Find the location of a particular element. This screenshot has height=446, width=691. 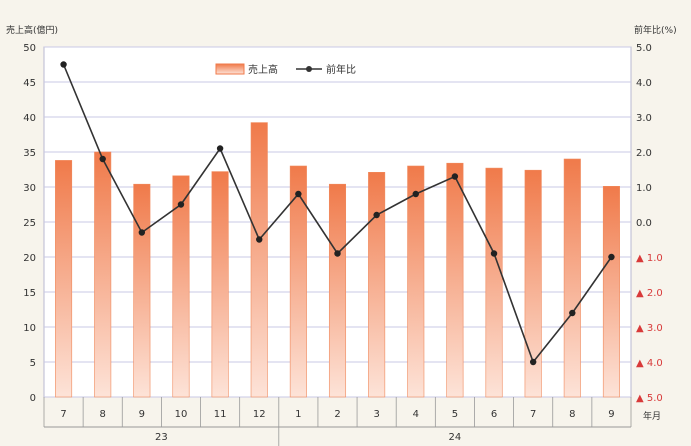

month-label: 5 is located at coordinates (455, 414).